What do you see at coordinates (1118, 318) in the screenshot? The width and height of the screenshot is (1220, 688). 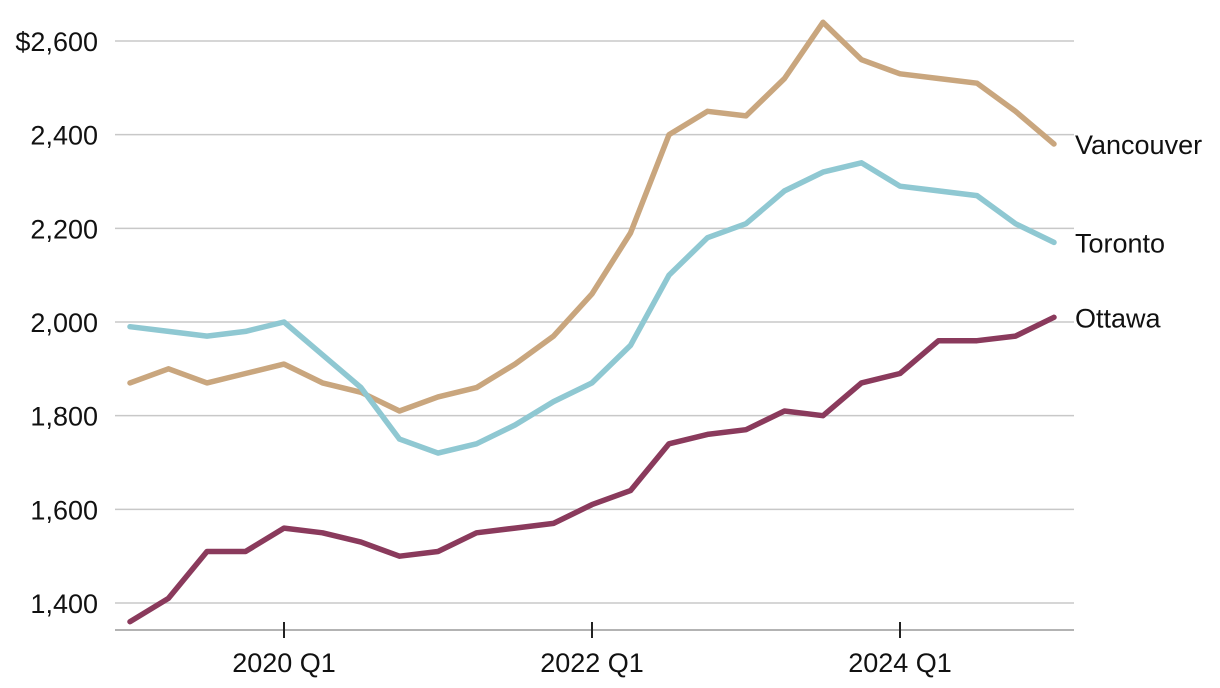 I see `series-label-ottawa: Ottawa` at bounding box center [1118, 318].